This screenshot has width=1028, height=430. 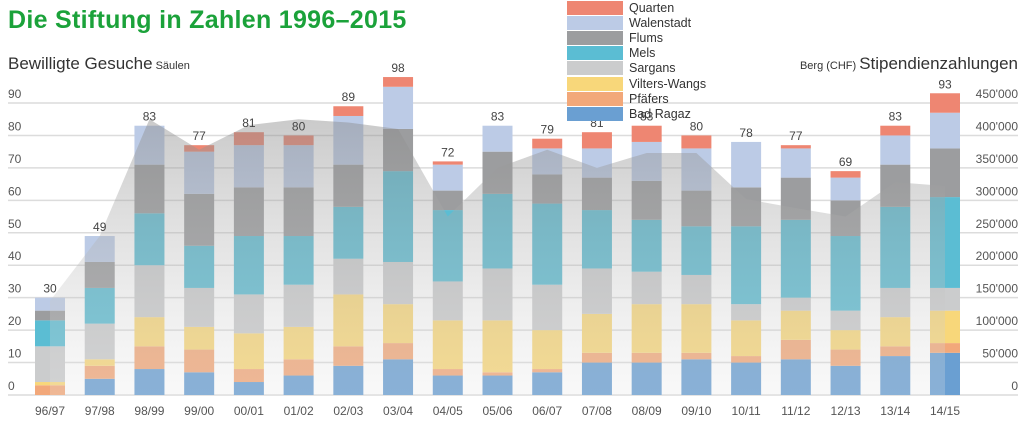 I want to click on legend-item: Walenstadt, so click(x=636, y=22).